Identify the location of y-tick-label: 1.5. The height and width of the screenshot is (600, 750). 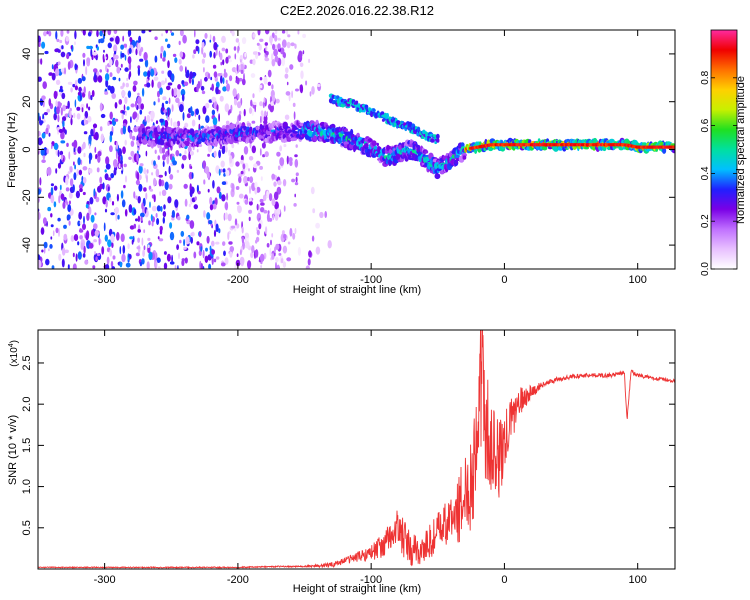
(27, 445).